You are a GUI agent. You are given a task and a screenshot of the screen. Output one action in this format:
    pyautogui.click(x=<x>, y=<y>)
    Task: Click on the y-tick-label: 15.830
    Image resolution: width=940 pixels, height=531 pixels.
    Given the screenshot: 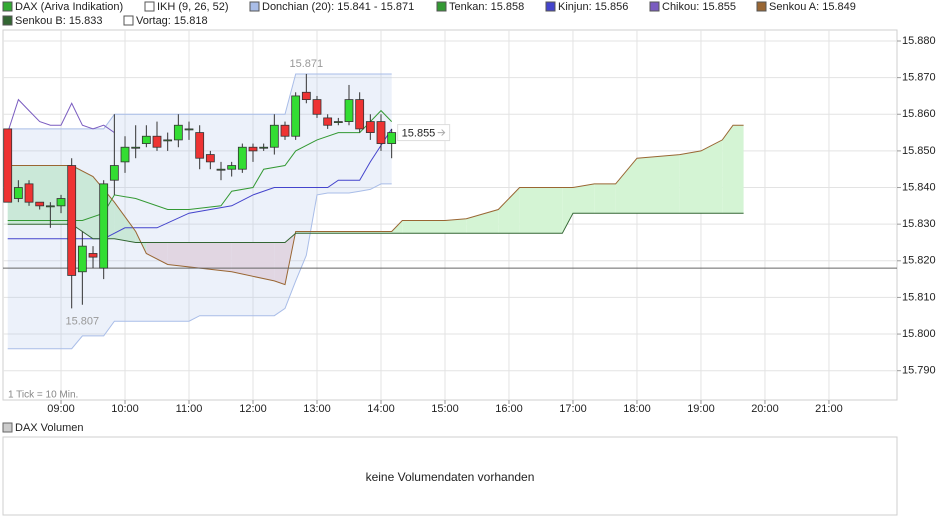 What is the action you would take?
    pyautogui.click(x=919, y=224)
    